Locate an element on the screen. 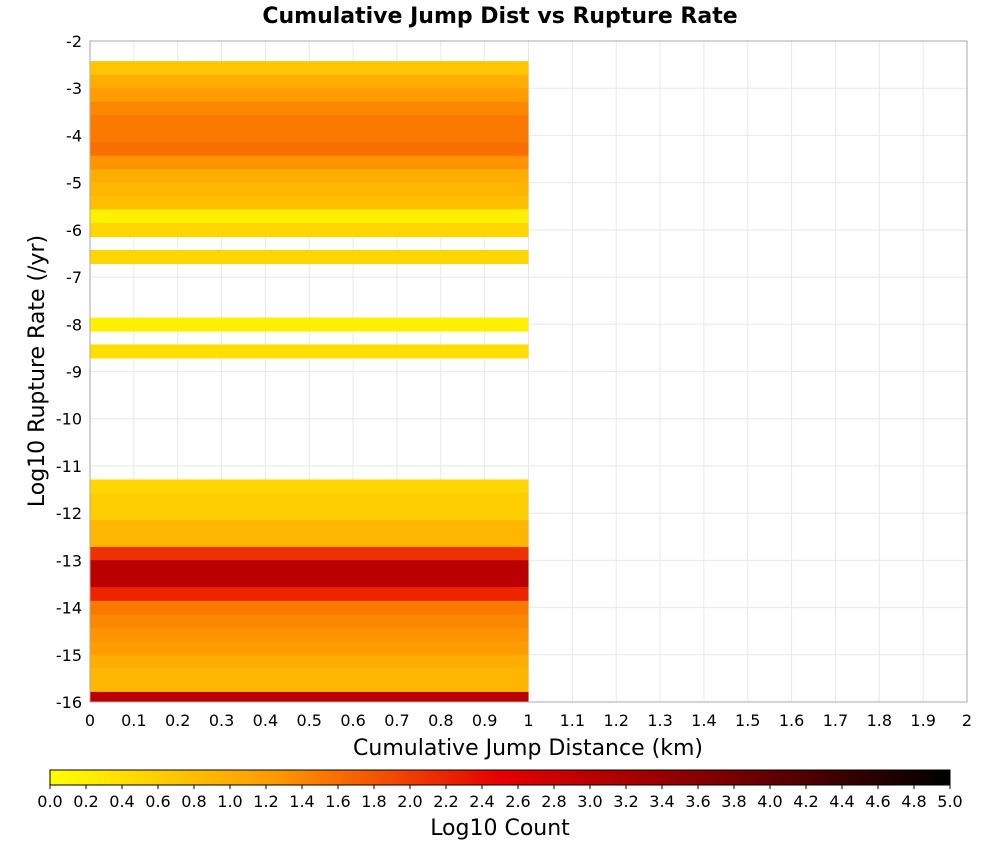  colorbar-tick-label: 2.2 is located at coordinates (445, 801).